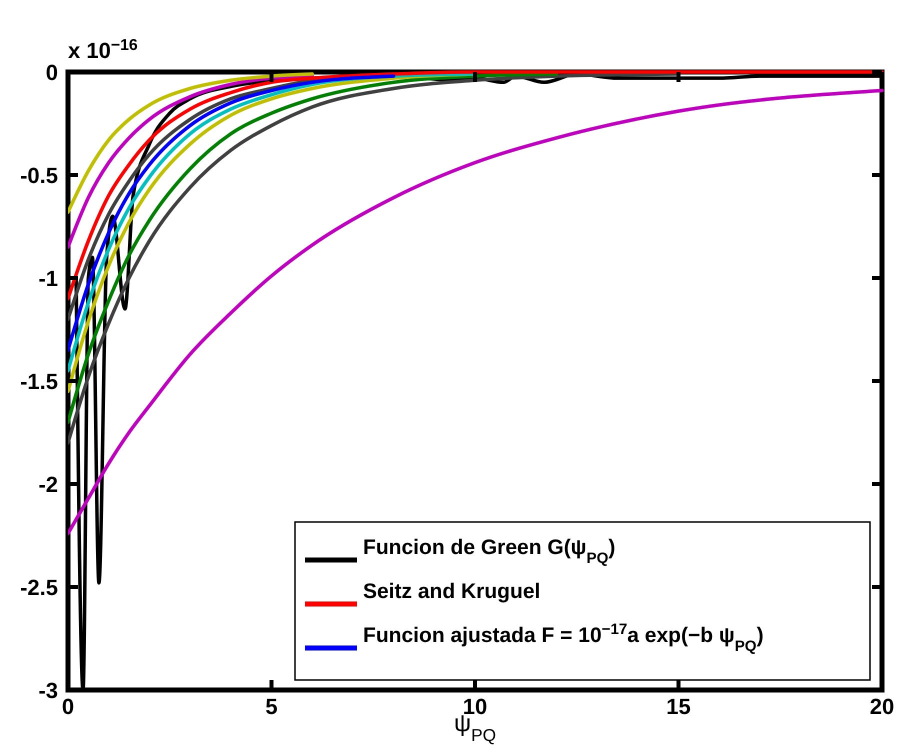  Describe the element at coordinates (39, 587) in the screenshot. I see `y-tick-label: -2.5` at that location.